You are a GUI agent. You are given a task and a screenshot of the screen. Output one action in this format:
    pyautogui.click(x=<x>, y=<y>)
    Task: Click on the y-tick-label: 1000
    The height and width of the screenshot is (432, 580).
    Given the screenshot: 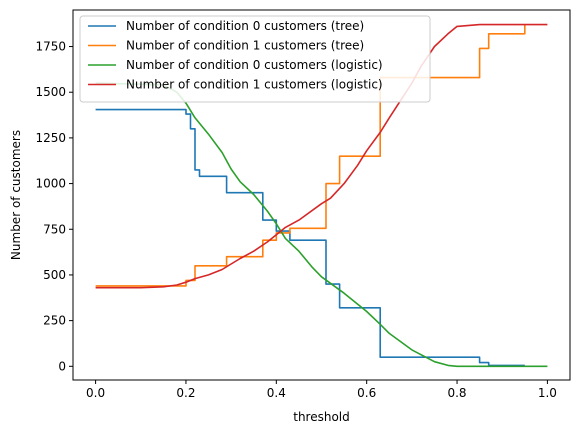 What is the action you would take?
    pyautogui.click(x=50, y=184)
    